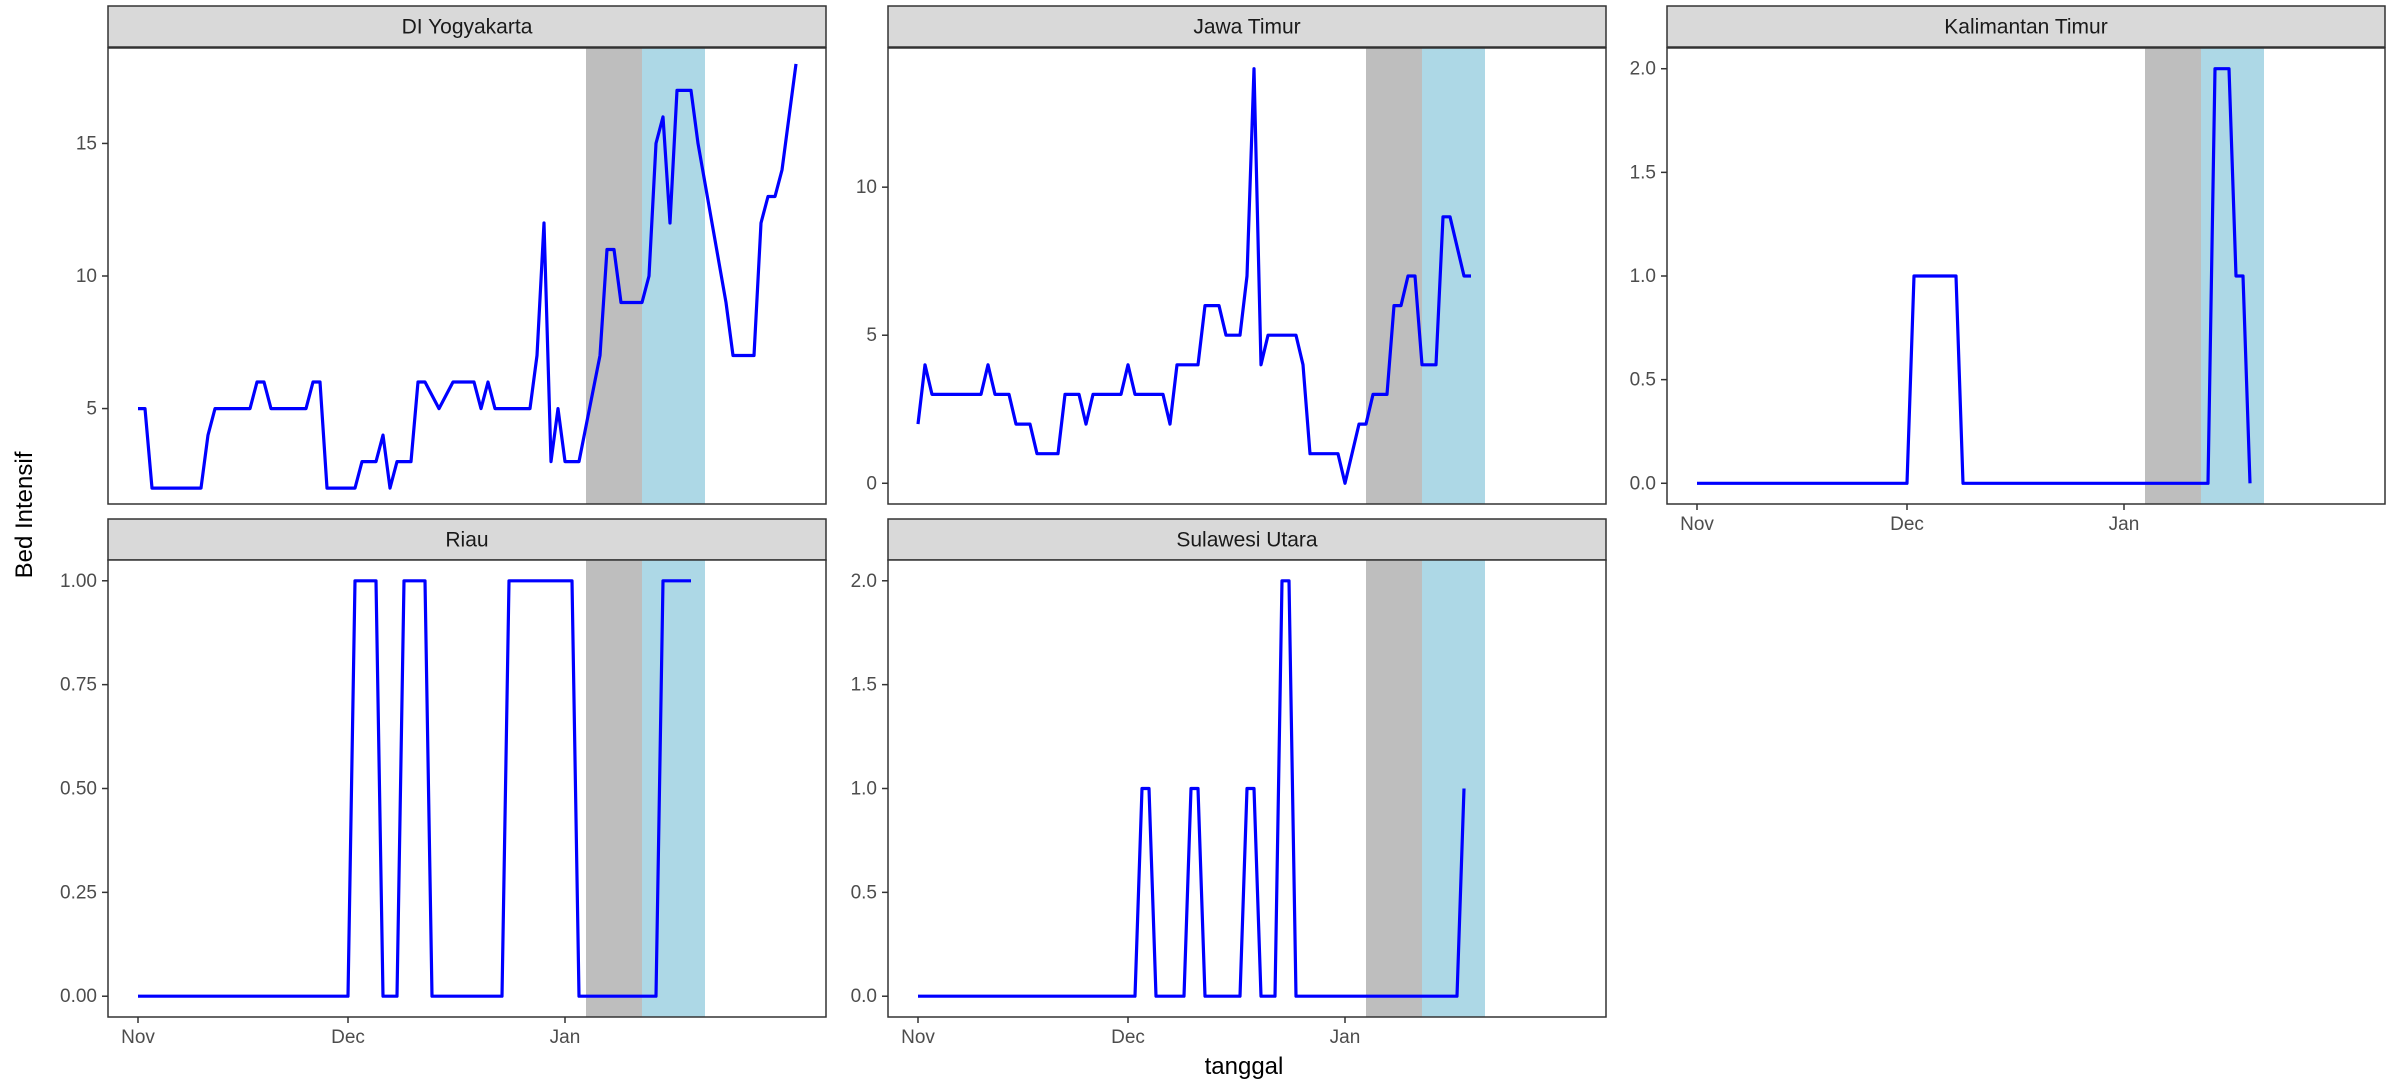  Describe the element at coordinates (2124, 524) in the screenshot. I see `x-tick-label-kalimantan-timur: Jan` at that location.